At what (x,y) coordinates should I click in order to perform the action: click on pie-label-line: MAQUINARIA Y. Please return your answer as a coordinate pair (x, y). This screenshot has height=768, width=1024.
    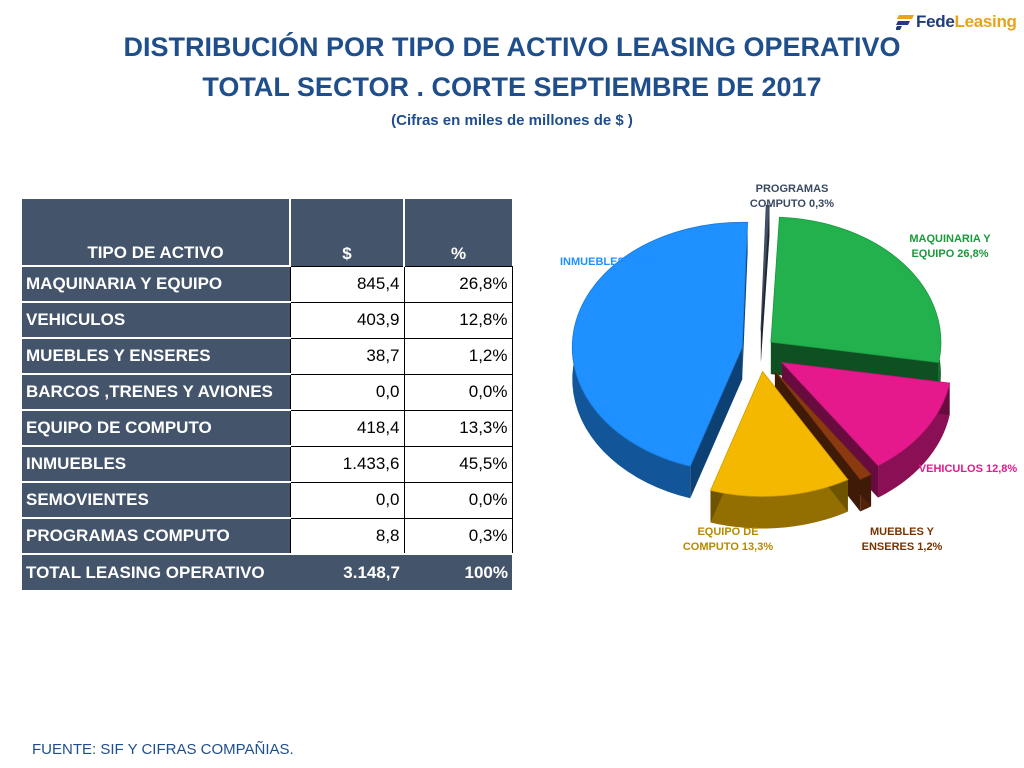
    Looking at the image, I should click on (950, 239).